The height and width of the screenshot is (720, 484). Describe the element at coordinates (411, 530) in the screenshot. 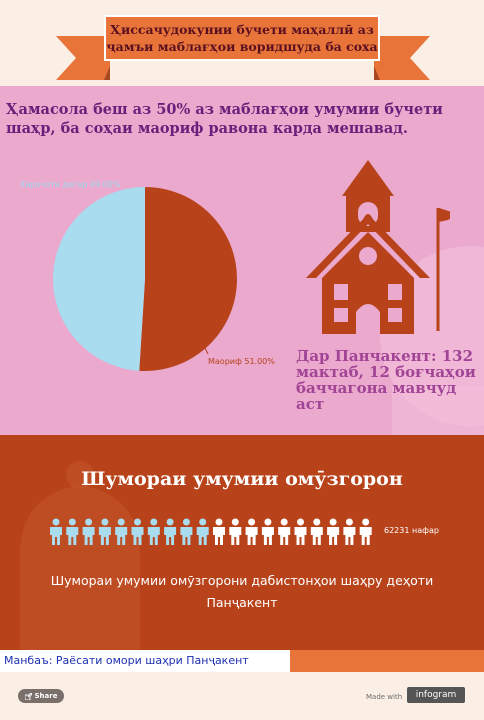

I see `teachers-count: 62231 нафар` at that location.